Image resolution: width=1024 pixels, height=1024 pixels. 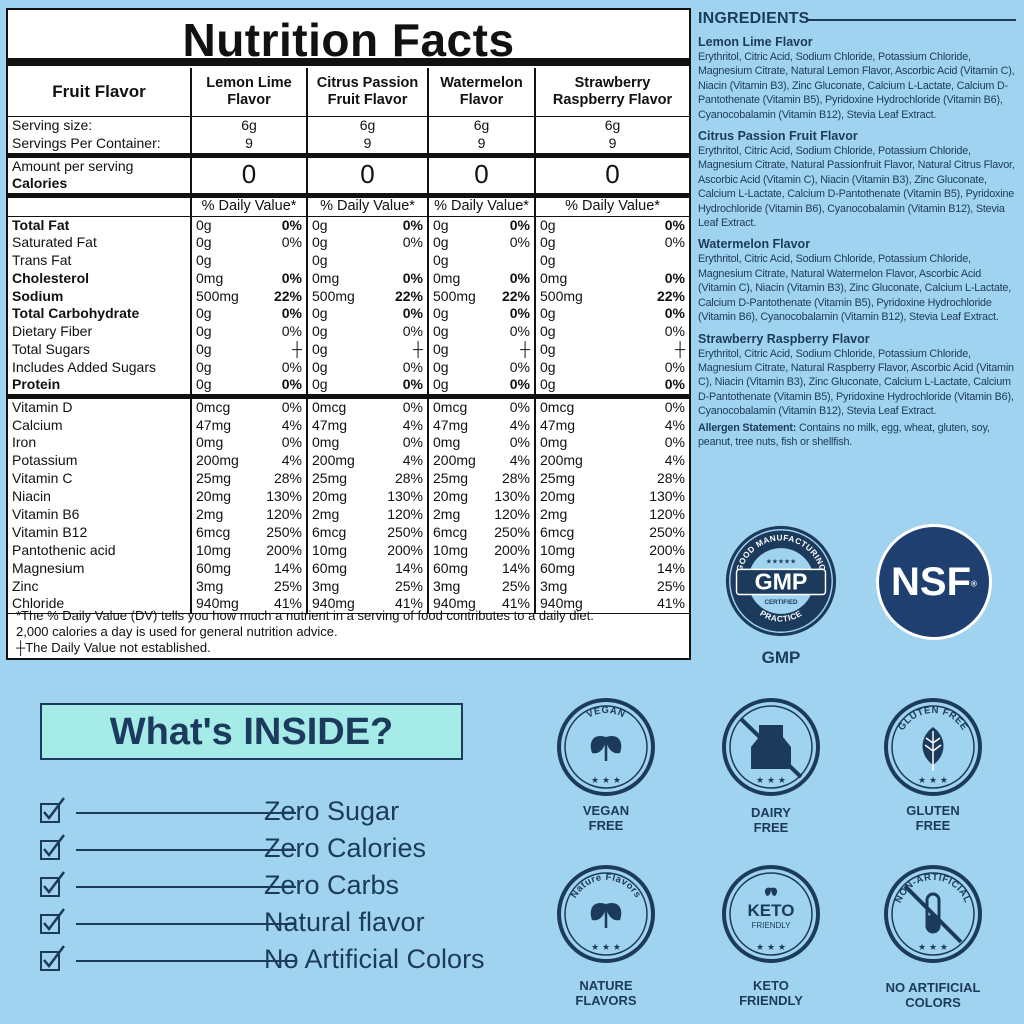 I want to click on vitamin-value-cell: 10mg 200%, so click(x=248, y=550).